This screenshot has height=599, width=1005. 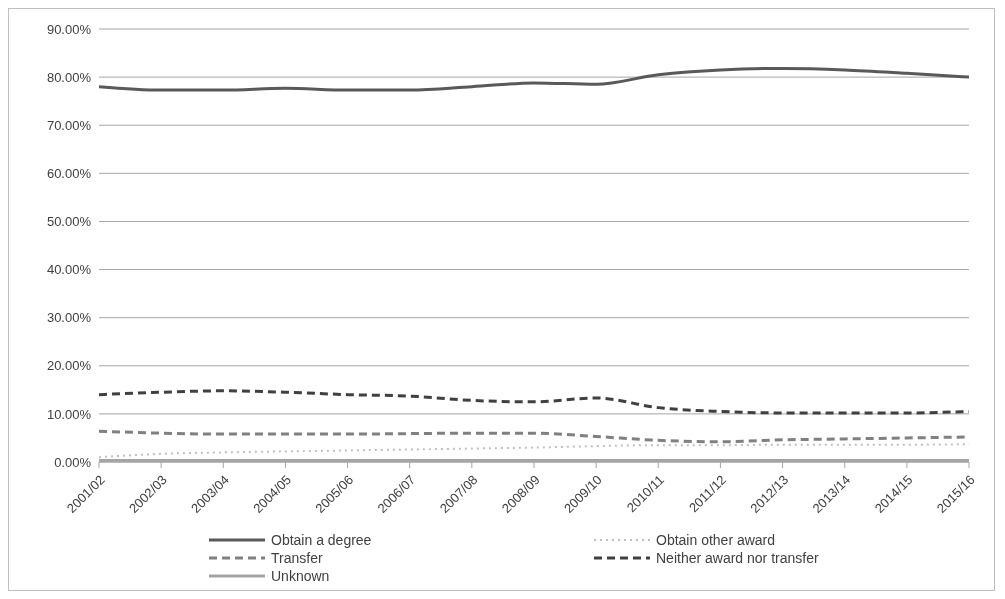 What do you see at coordinates (69, 77) in the screenshot?
I see `y-tick-label: 80.00%` at bounding box center [69, 77].